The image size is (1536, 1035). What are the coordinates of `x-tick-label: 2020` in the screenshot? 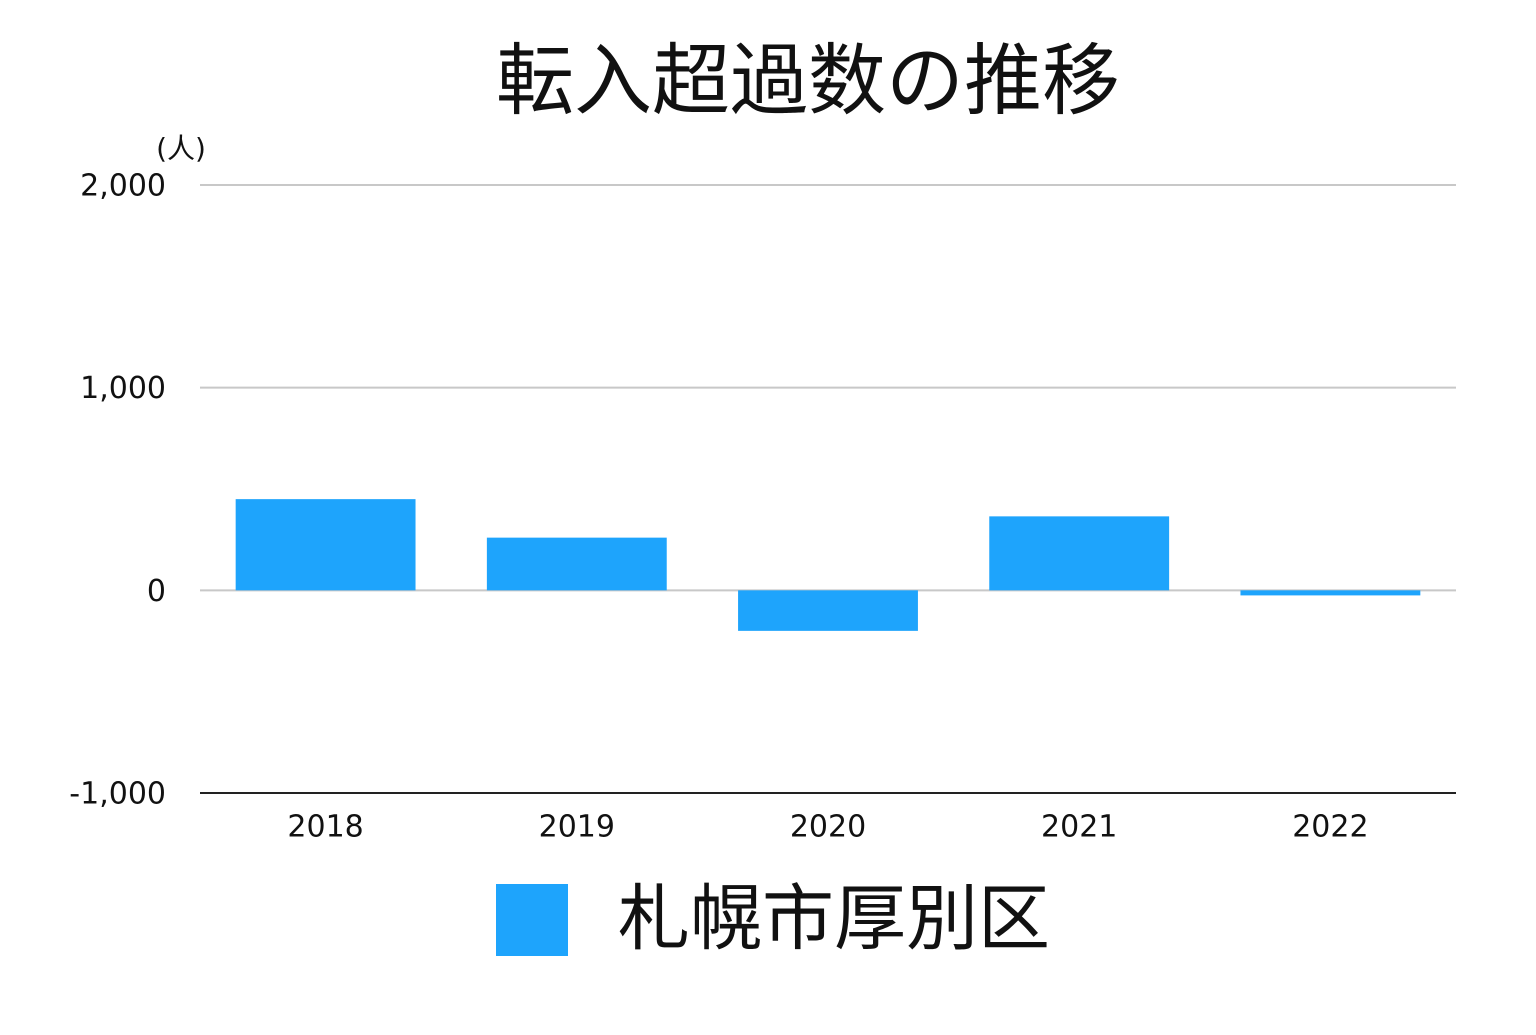 It's located at (828, 827).